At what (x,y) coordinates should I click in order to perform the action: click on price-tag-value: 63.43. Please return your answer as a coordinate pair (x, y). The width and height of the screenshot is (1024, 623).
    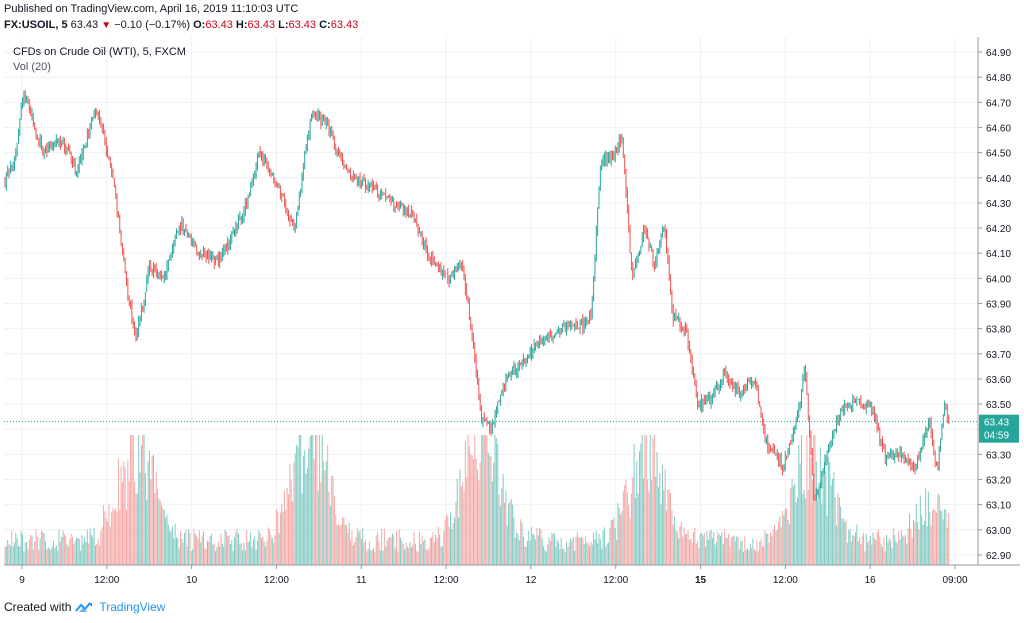
    Looking at the image, I should click on (996, 423).